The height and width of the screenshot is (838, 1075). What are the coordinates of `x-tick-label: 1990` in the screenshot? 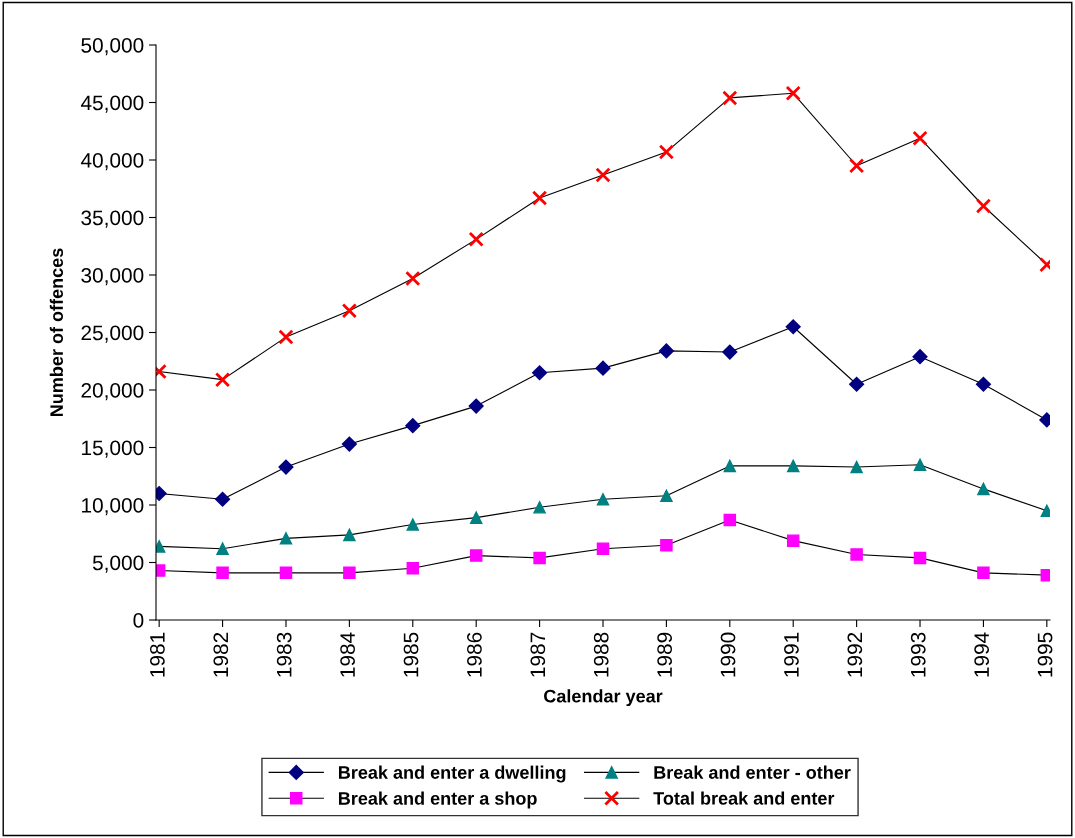 It's located at (728, 654).